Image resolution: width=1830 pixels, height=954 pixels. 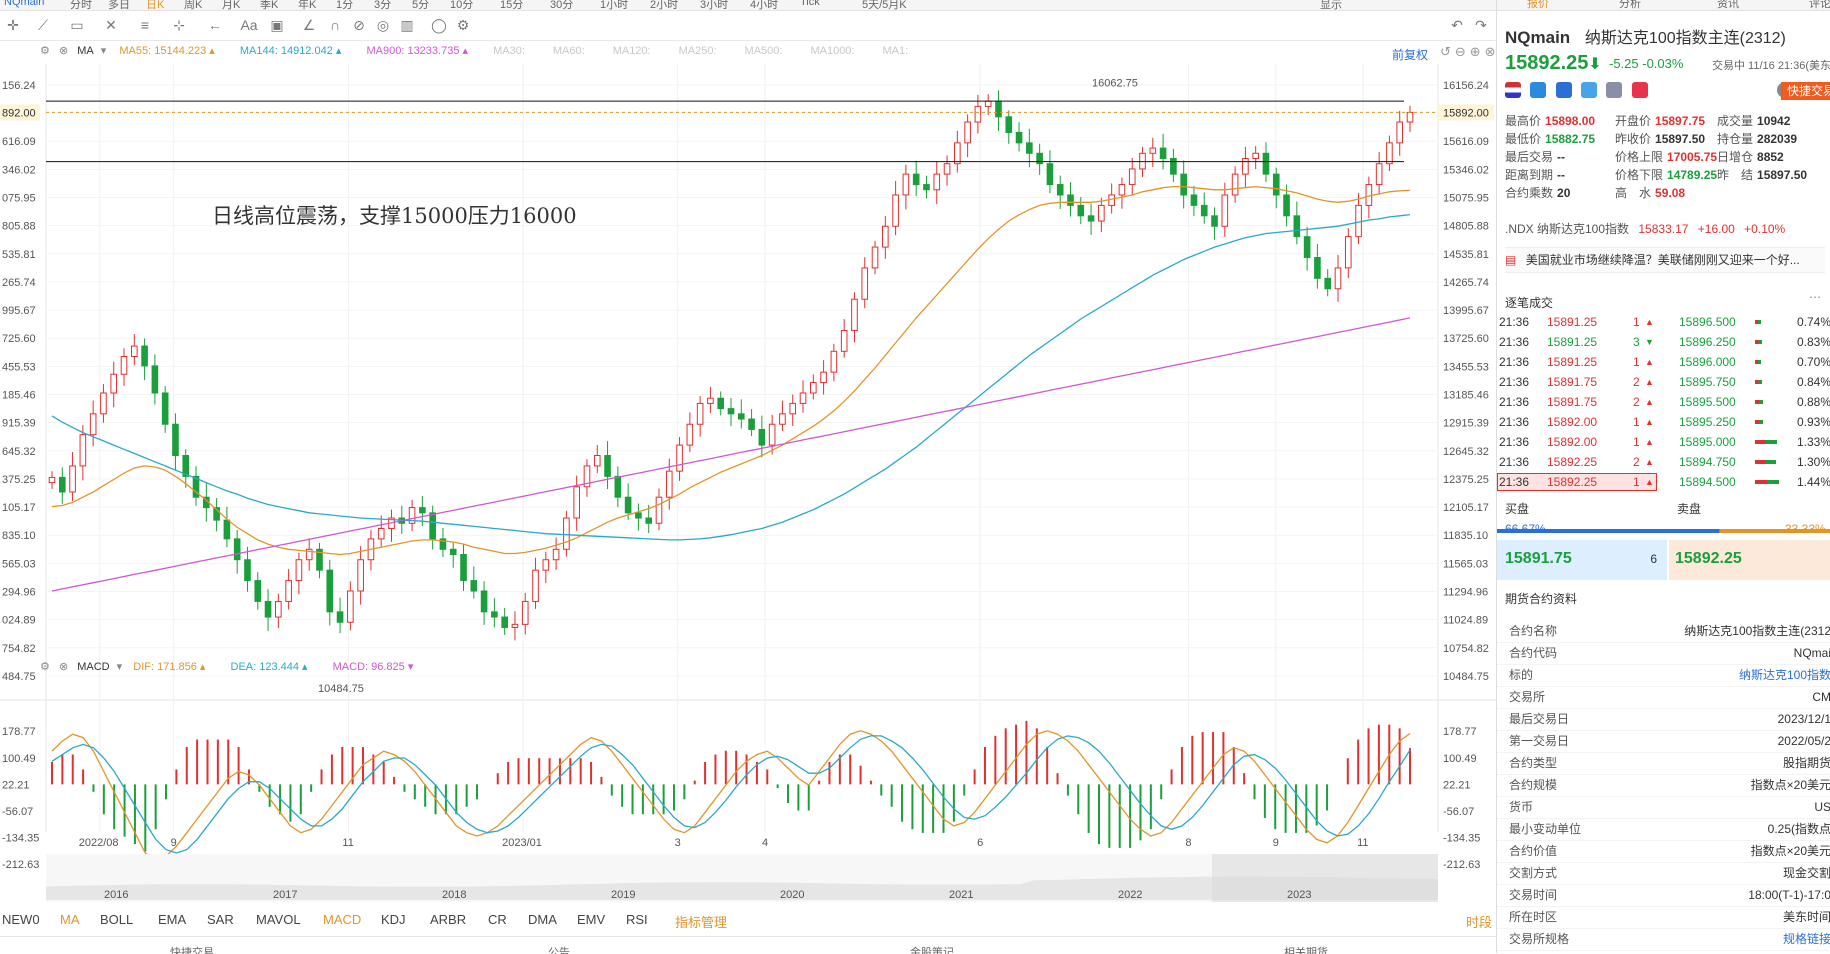 I want to click on contract-value: 股指期货, so click(x=1806, y=763).